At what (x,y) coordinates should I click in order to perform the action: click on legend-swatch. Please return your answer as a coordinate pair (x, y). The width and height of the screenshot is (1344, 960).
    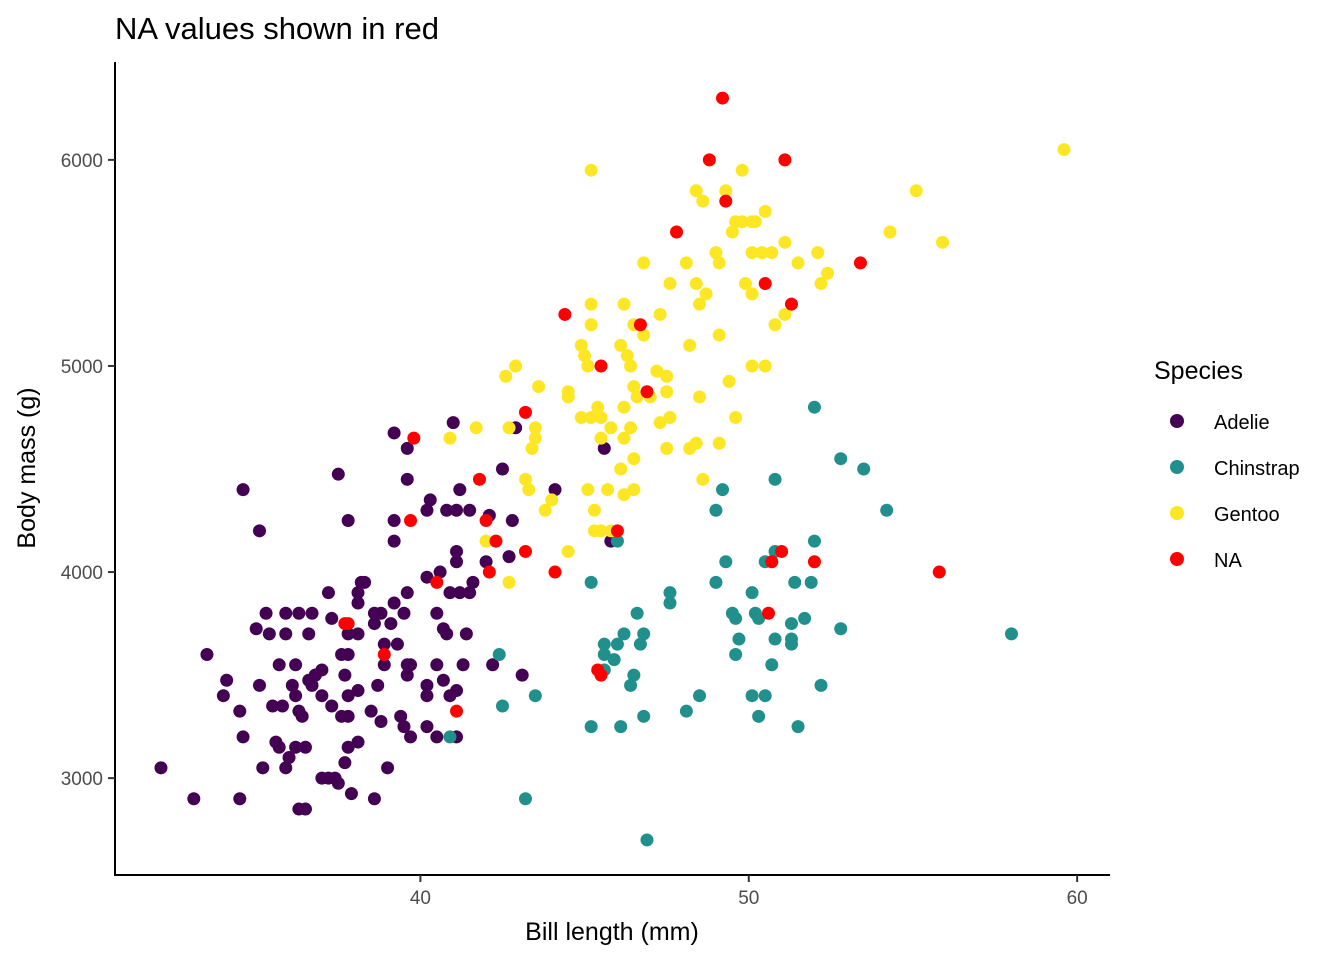
    Looking at the image, I should click on (1177, 559).